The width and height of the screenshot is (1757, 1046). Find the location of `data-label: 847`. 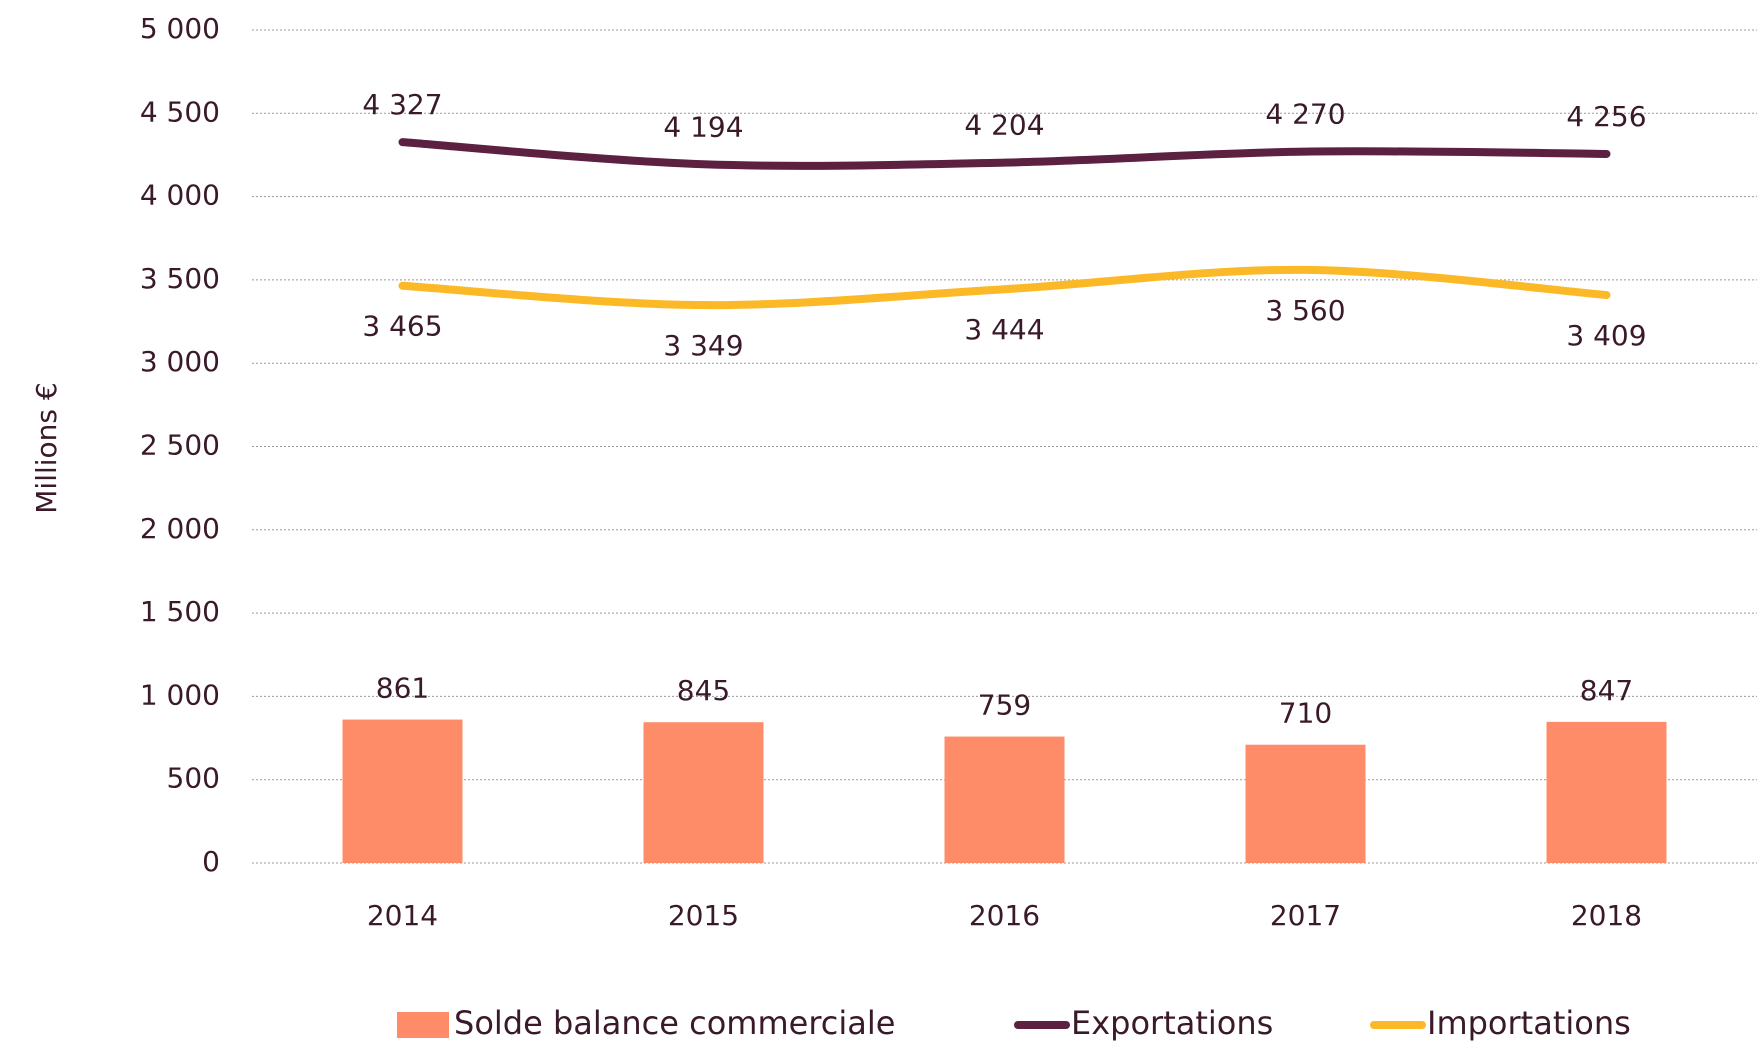

data-label: 847 is located at coordinates (1606, 690).